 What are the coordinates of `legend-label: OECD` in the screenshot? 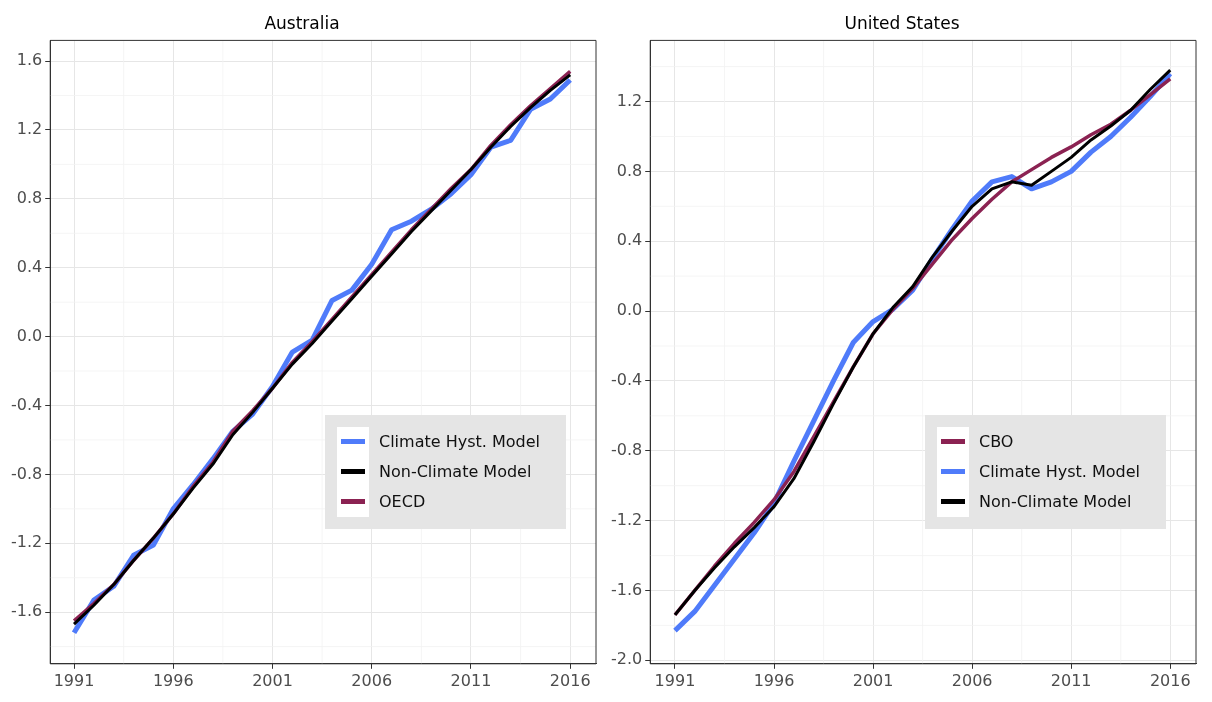 It's located at (402, 502).